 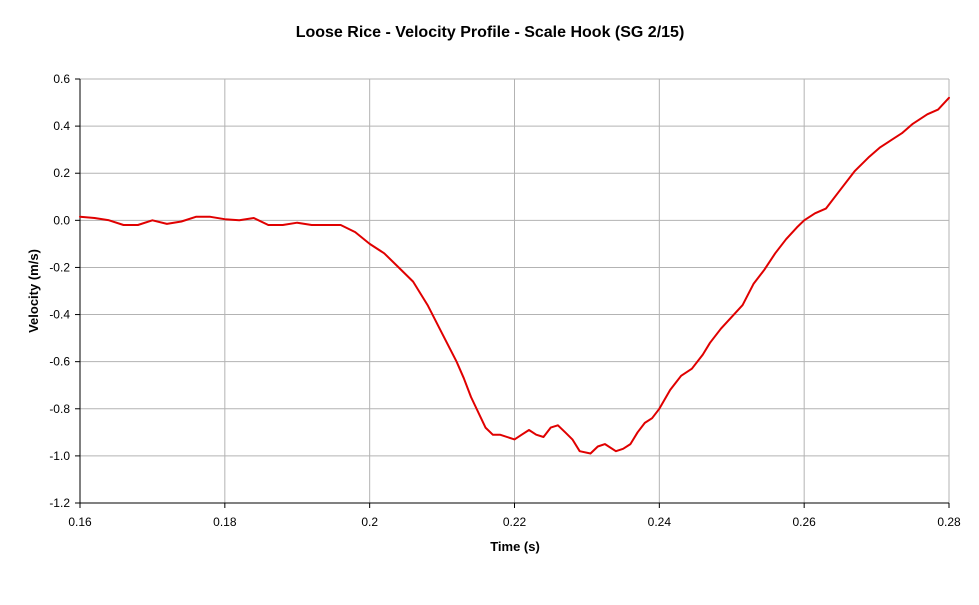 What do you see at coordinates (59, 315) in the screenshot?
I see `y-tick-label: -0.4` at bounding box center [59, 315].